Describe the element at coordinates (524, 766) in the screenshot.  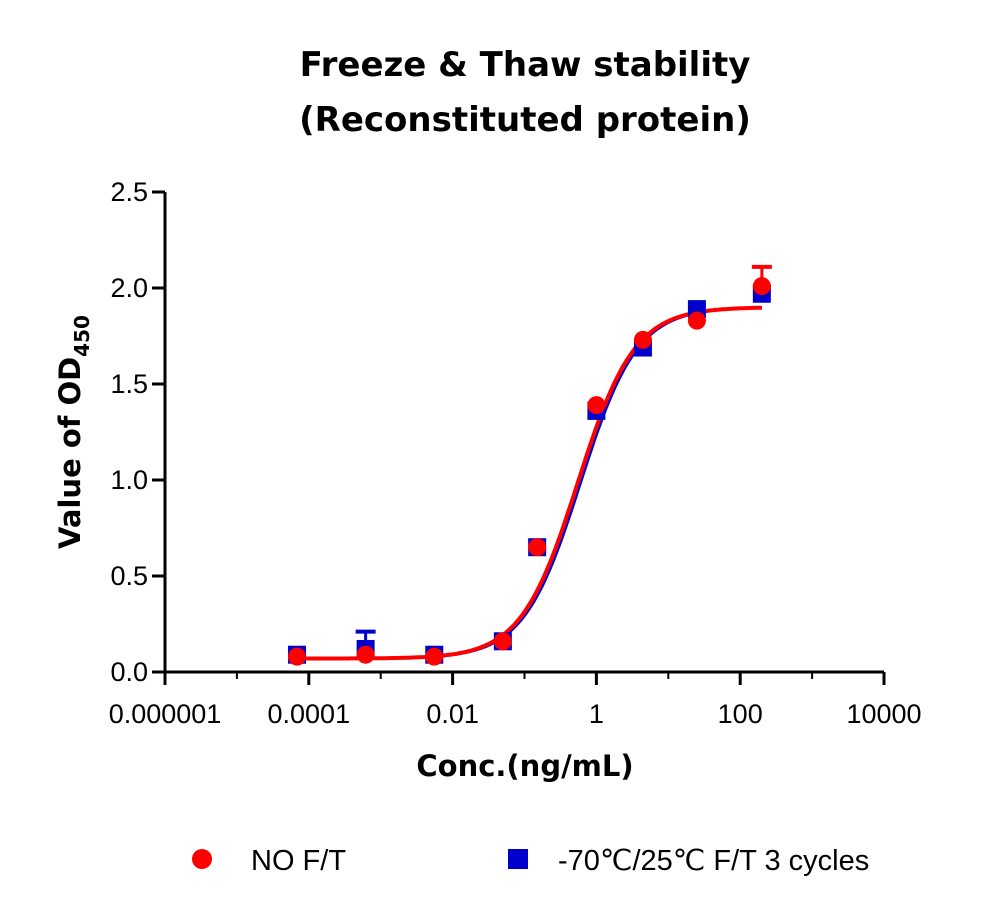
I see `x-axis-label: Conc.(ng/mL)` at that location.